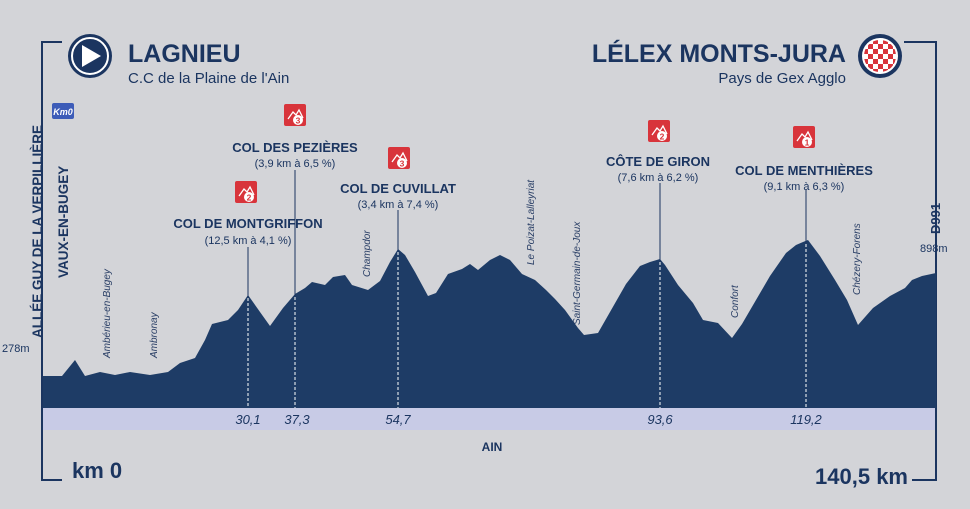 The width and height of the screenshot is (970, 509). I want to click on climb-montgriffon: 2 COL DE MONTGRIFFON (12,5 km à 4,1 %), so click(248, 214).